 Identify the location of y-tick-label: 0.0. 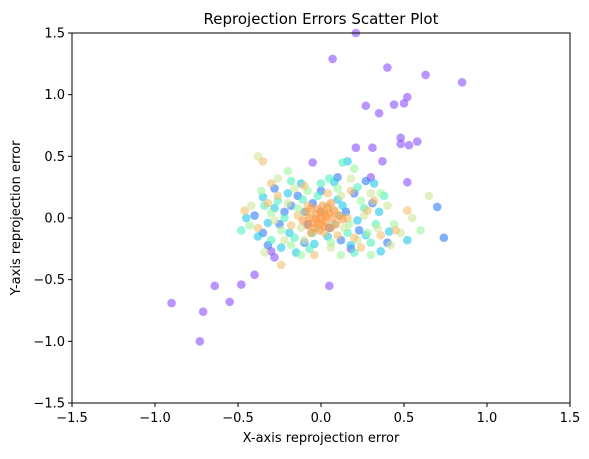
(54, 219).